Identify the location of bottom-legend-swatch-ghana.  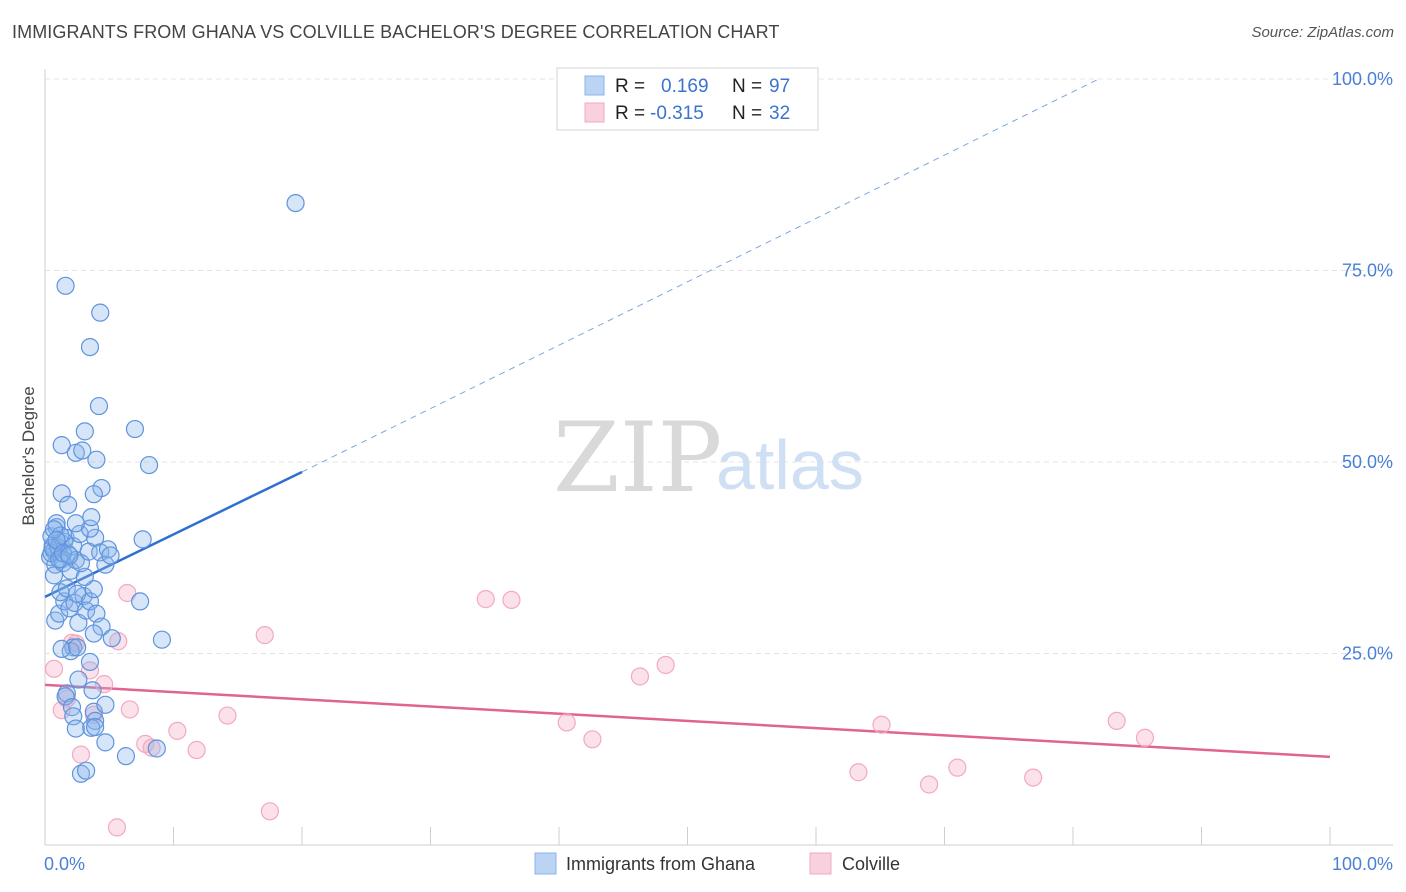
(545, 863).